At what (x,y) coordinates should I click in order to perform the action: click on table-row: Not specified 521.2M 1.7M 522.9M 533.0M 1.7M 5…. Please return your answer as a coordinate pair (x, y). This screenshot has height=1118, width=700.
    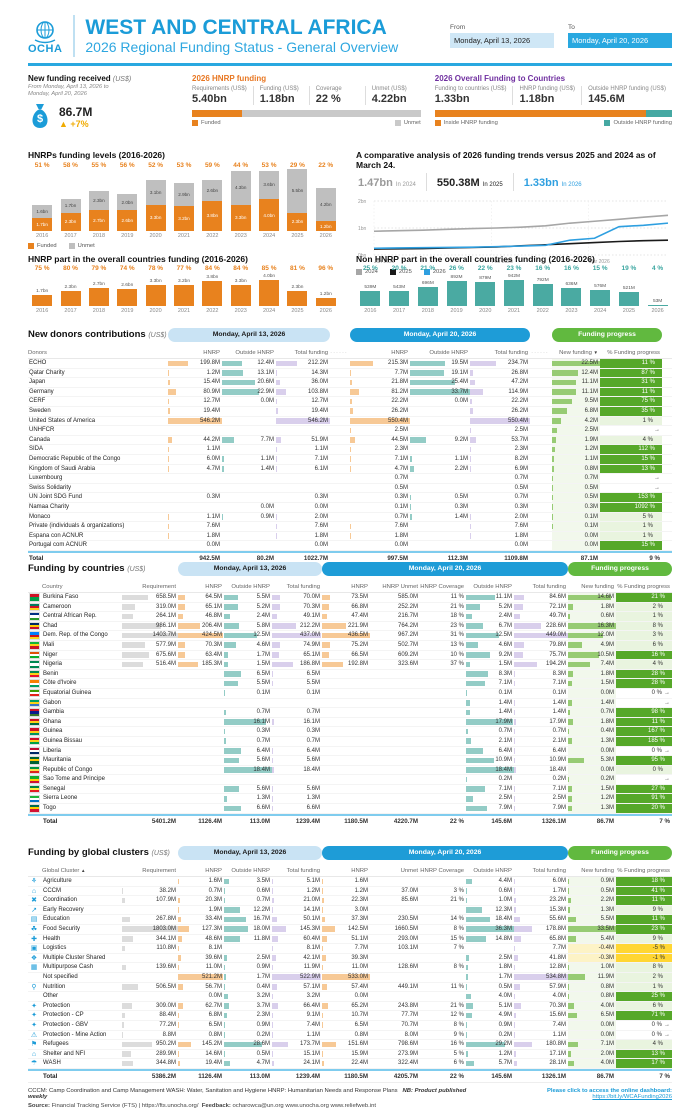
    Looking at the image, I should click on (350, 977).